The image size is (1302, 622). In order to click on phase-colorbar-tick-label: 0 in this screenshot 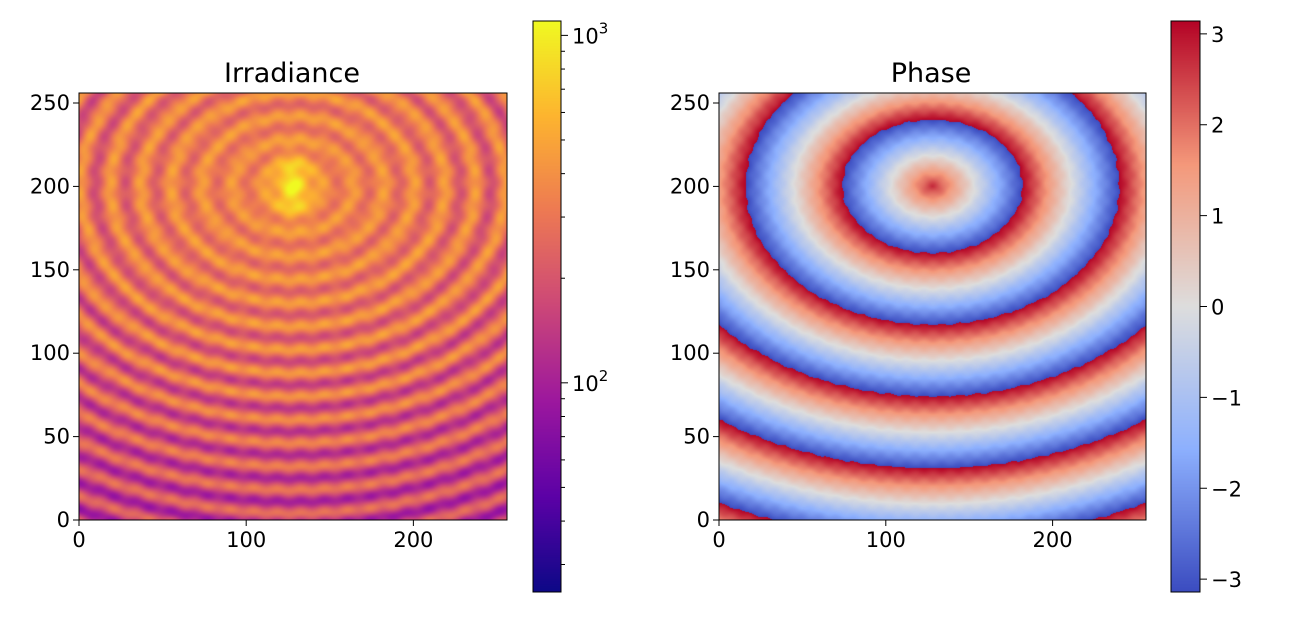, I will do `click(1217, 308)`.